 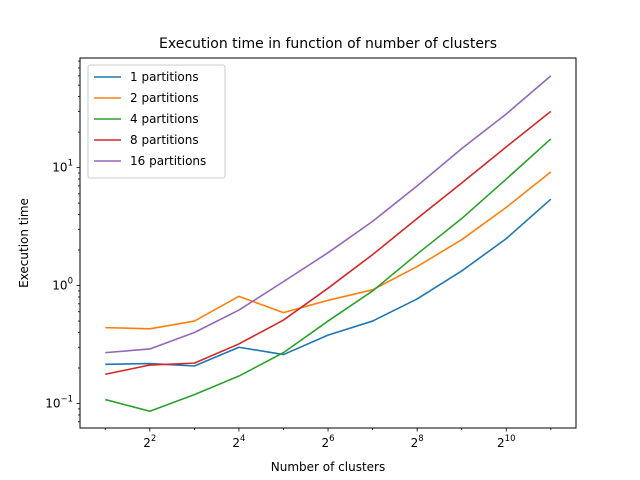 I want to click on y-tick-label: 101, so click(x=62, y=167).